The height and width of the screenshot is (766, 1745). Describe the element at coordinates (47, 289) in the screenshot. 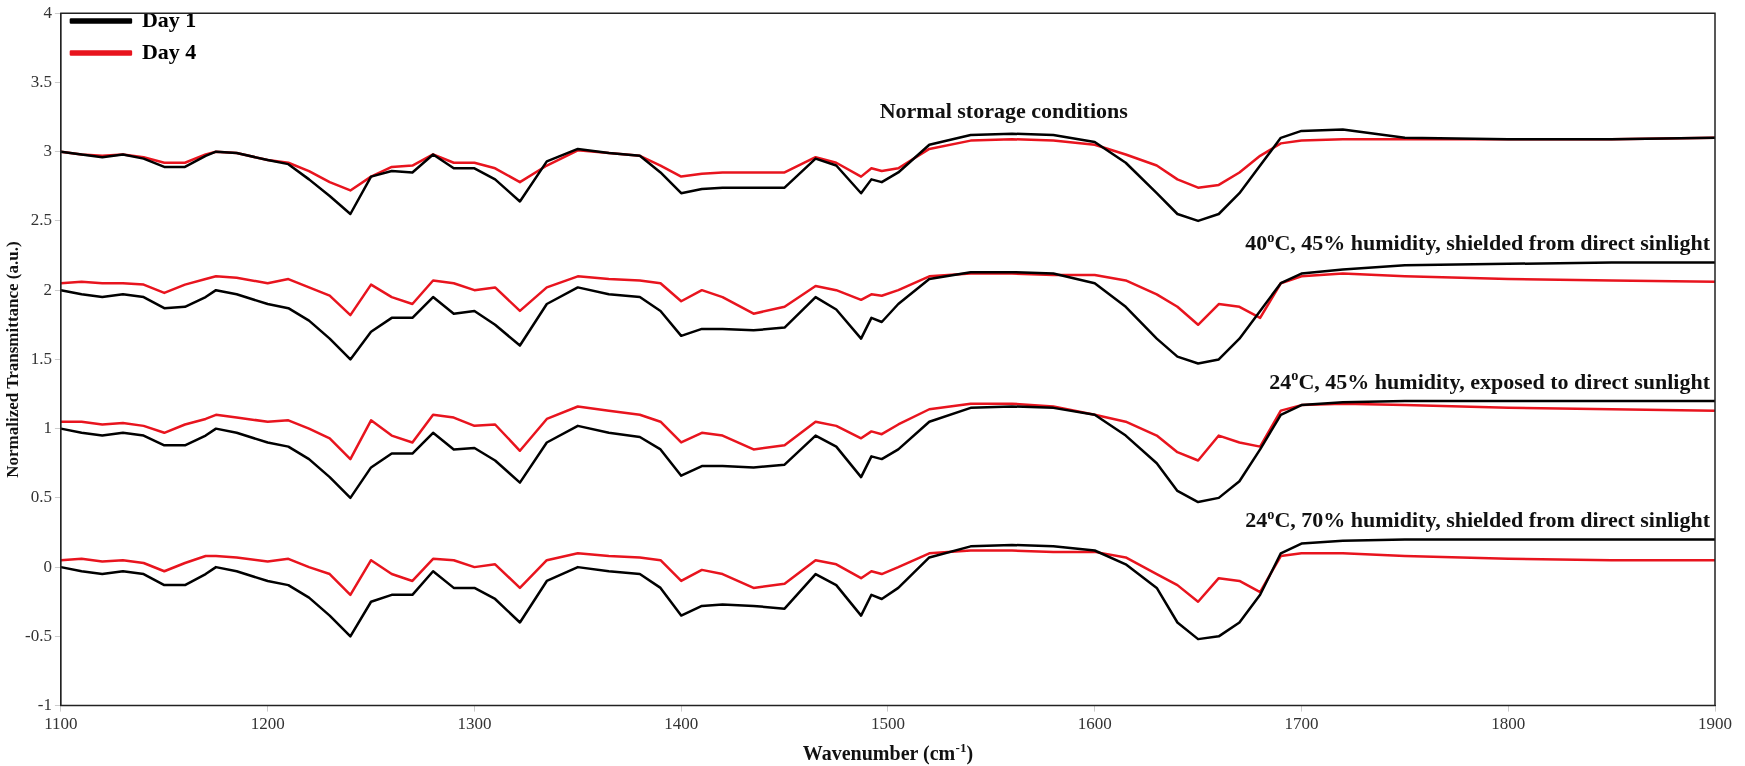

I see `y-tick-label: 2` at that location.